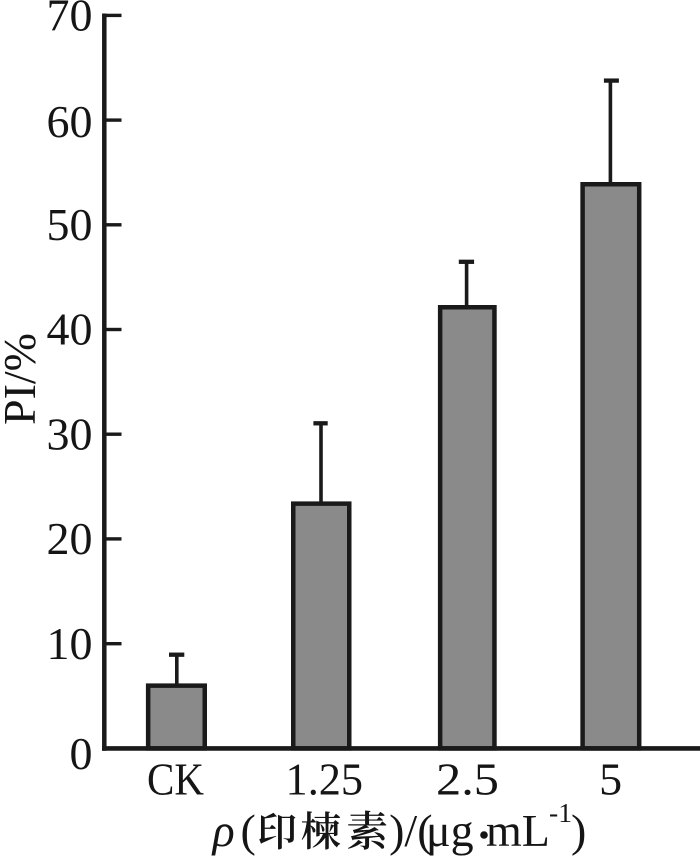  Describe the element at coordinates (70, 538) in the screenshot. I see `svg-text: 20` at that location.